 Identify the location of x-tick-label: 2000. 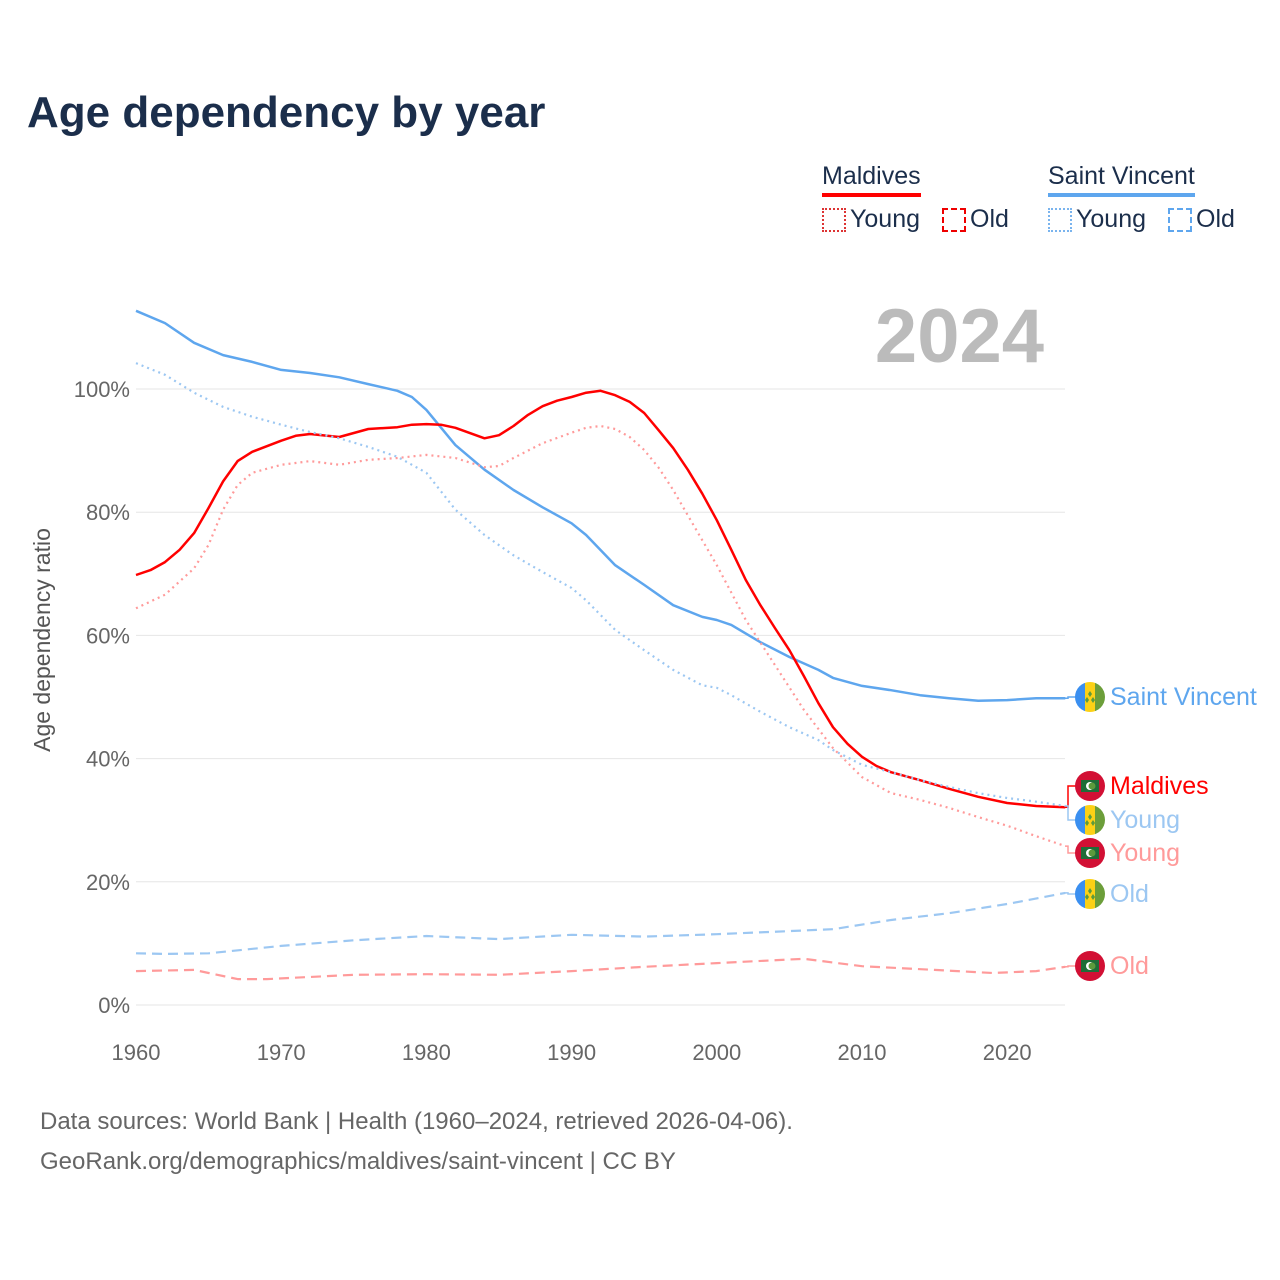
(716, 1052).